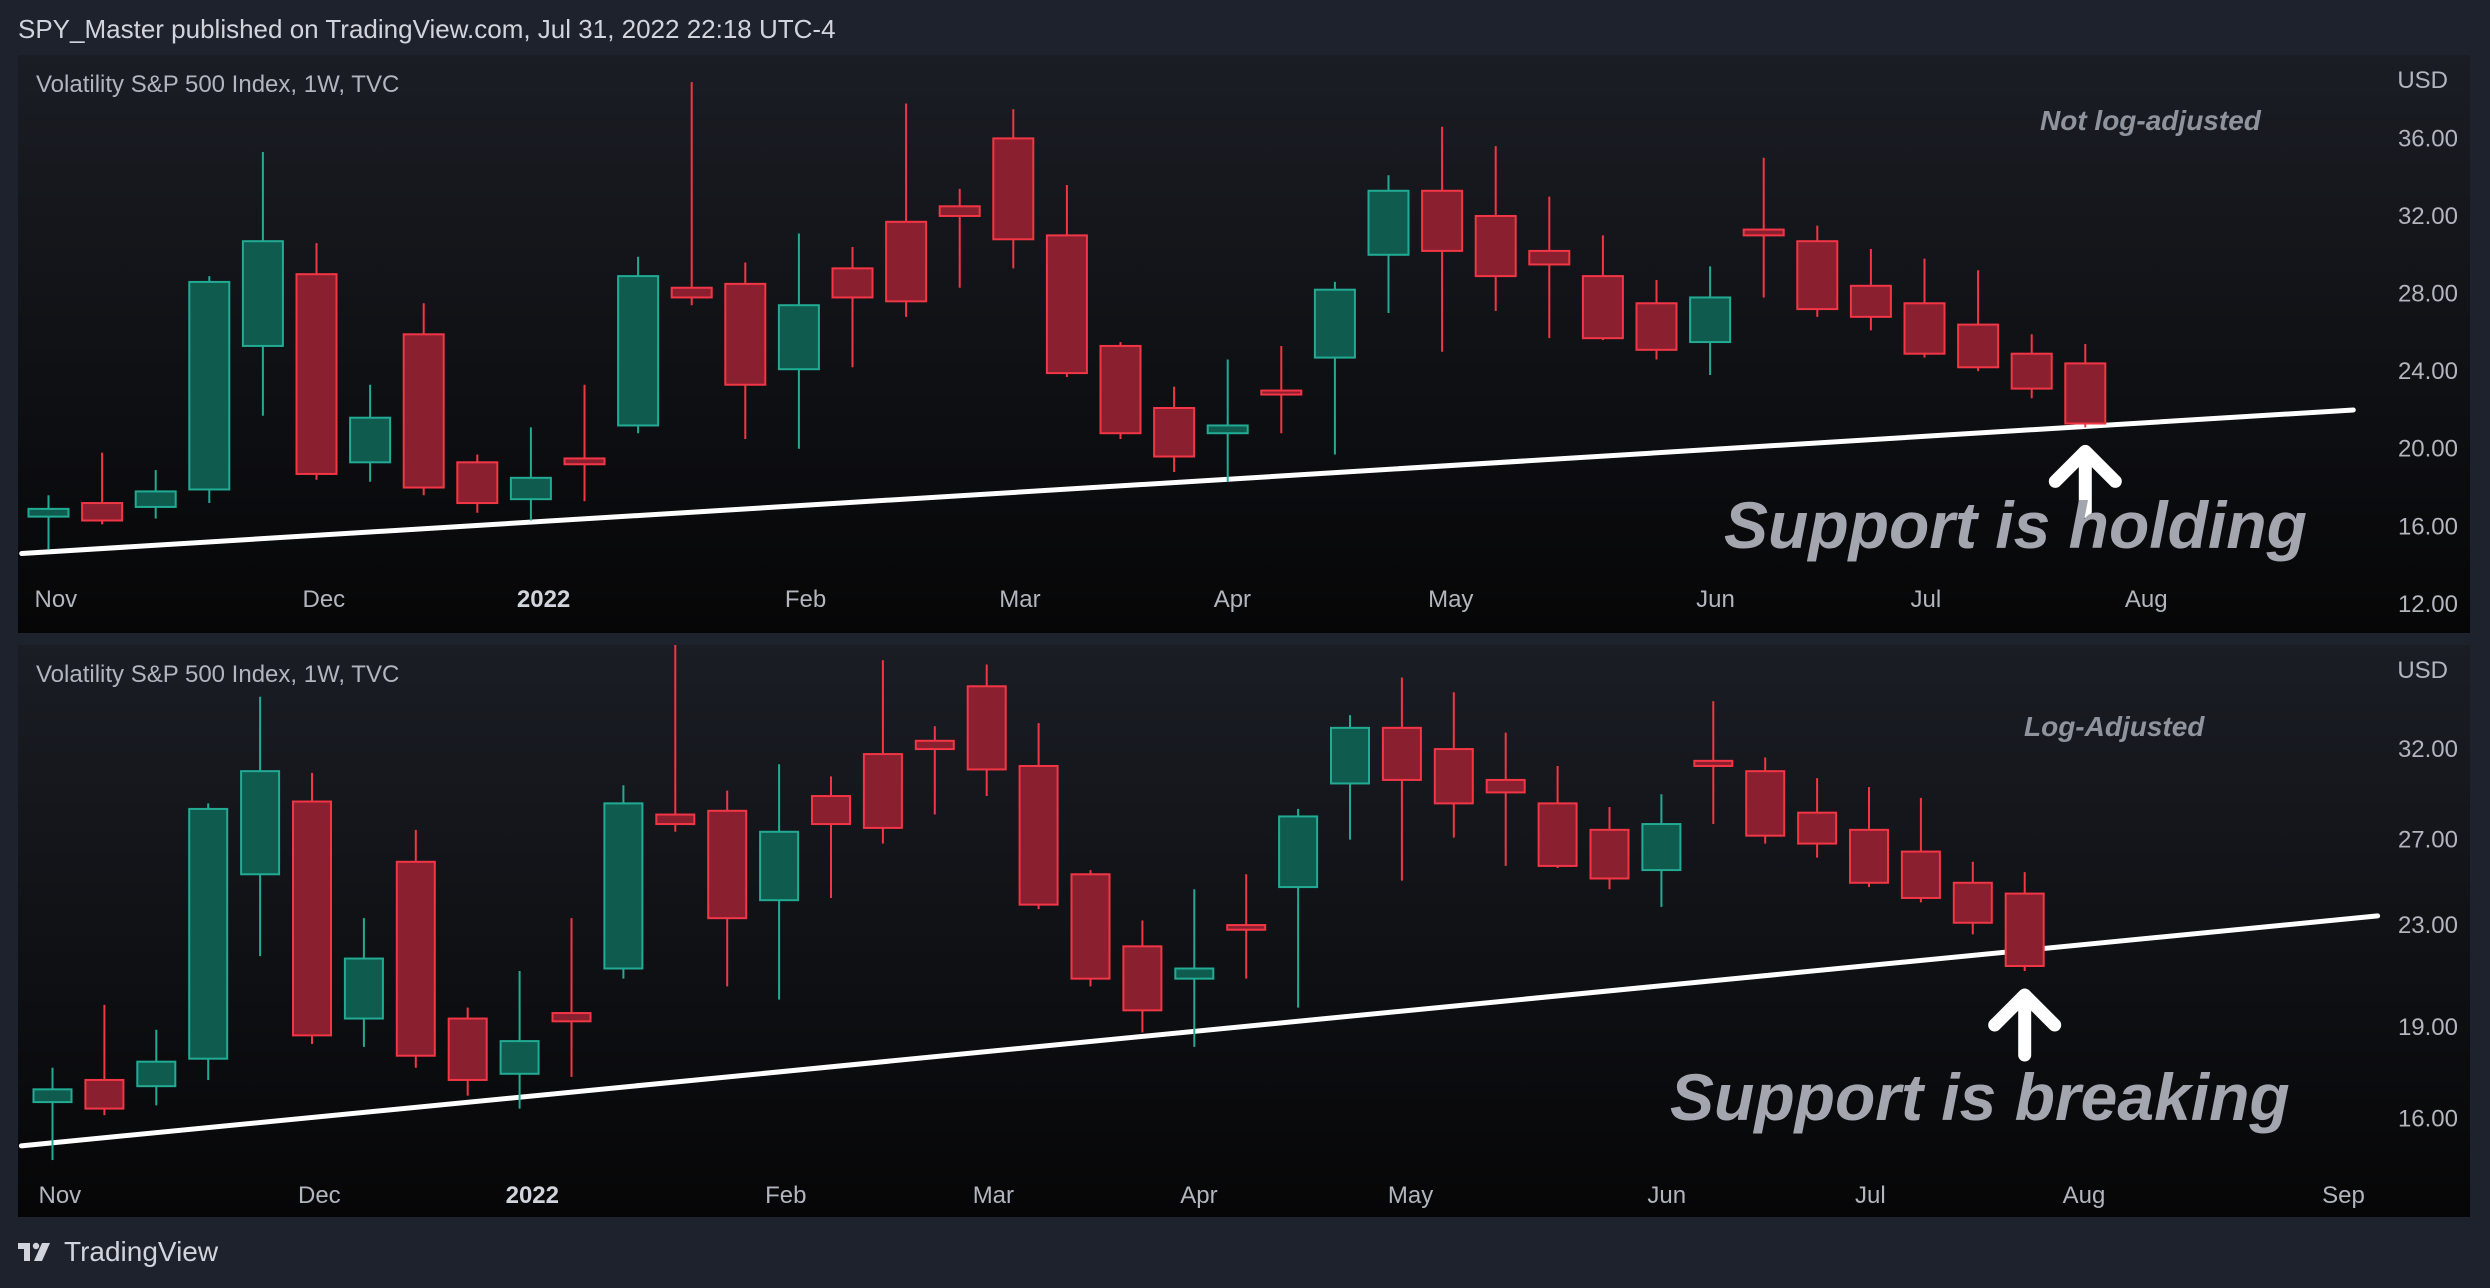 The width and height of the screenshot is (2490, 1288). What do you see at coordinates (1666, 1195) in the screenshot?
I see `x-tick-label: Jun` at bounding box center [1666, 1195].